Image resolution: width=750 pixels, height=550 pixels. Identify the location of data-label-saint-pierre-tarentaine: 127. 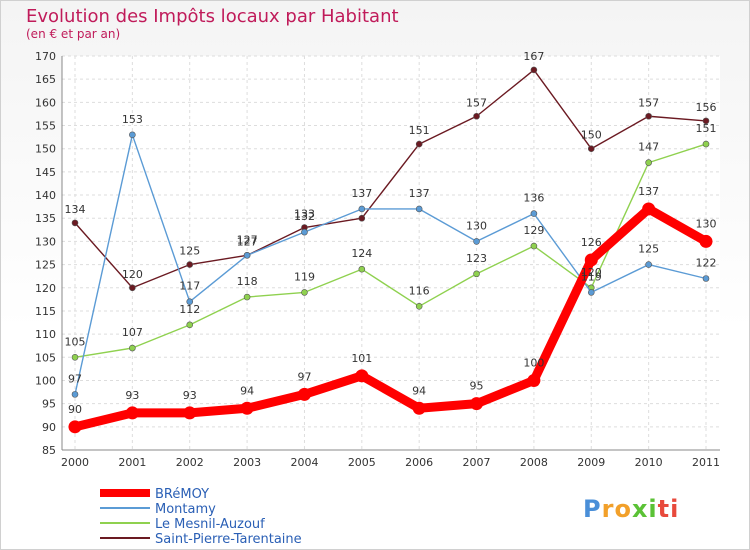
(247, 241).